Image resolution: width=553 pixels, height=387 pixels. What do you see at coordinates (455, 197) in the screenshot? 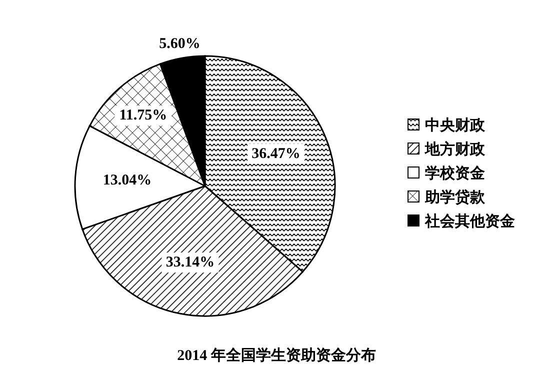
I see `legend-label: 助学贷款` at bounding box center [455, 197].